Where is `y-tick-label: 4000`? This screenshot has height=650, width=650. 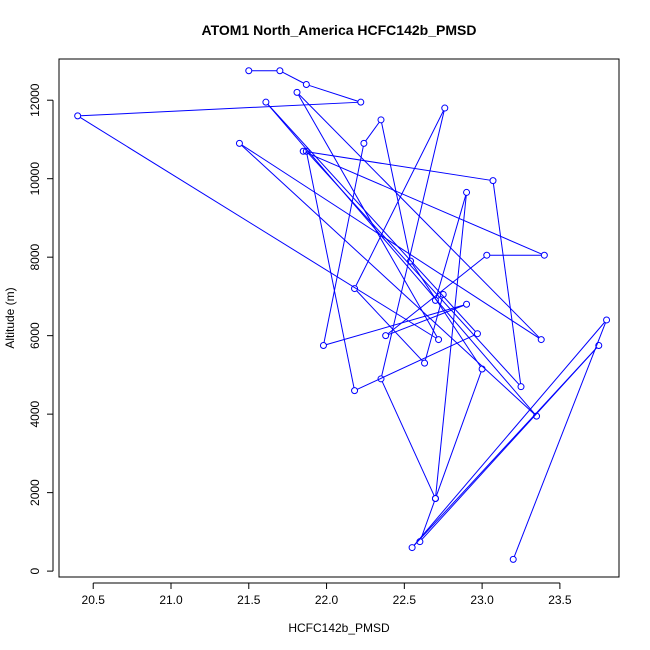 y-tick-label: 4000 is located at coordinates (35, 413).